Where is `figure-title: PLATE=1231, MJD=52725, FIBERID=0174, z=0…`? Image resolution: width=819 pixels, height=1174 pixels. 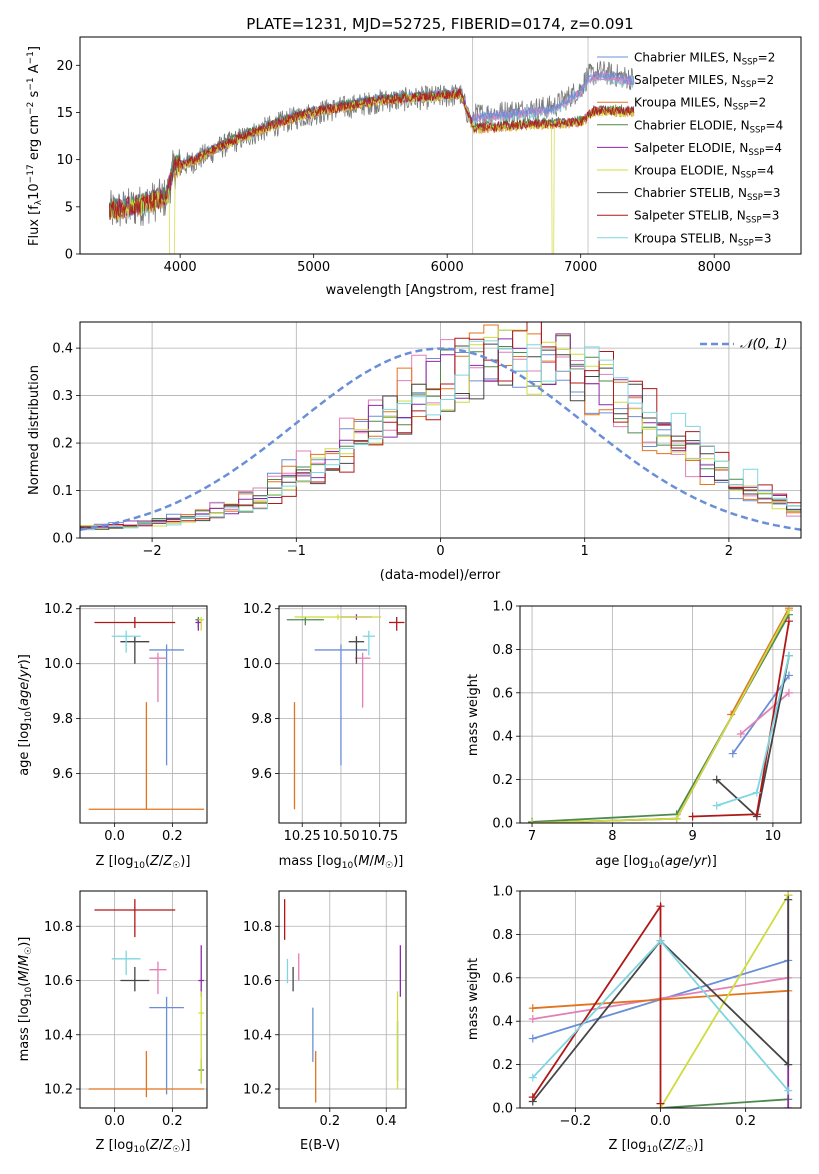
figure-title: PLATE=1231, MJD=52725, FIBERID=0174, z=0… is located at coordinates (439, 24).